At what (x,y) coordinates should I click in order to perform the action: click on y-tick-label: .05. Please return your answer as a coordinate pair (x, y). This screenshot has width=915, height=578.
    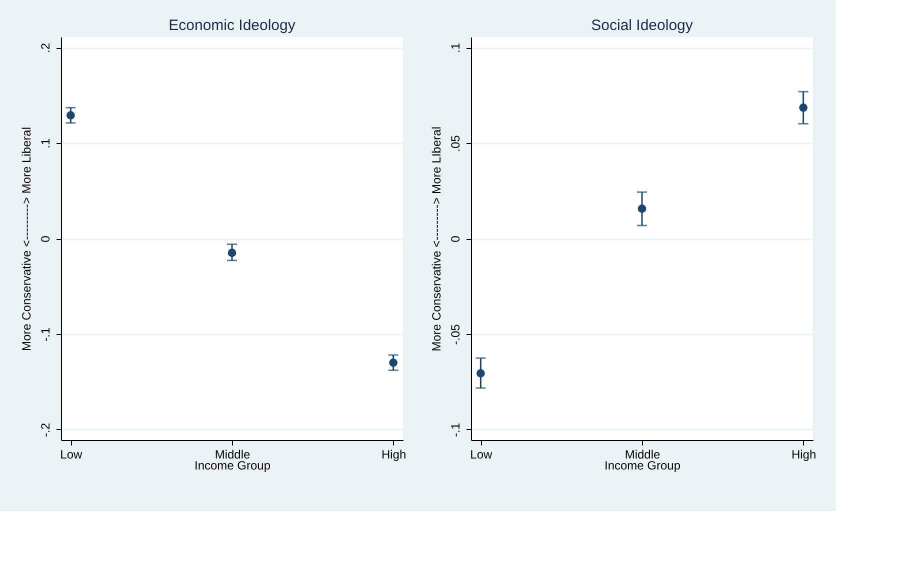
    Looking at the image, I should click on (455, 143).